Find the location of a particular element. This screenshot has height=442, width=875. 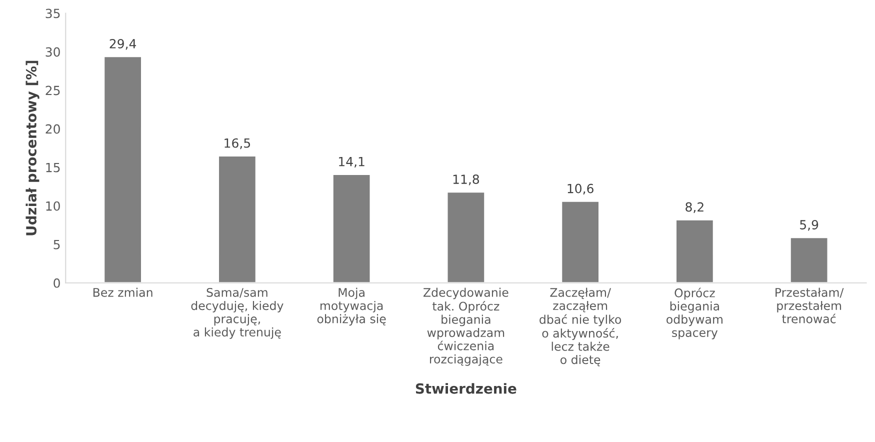

y-tick-label: 35 is located at coordinates (53, 13).